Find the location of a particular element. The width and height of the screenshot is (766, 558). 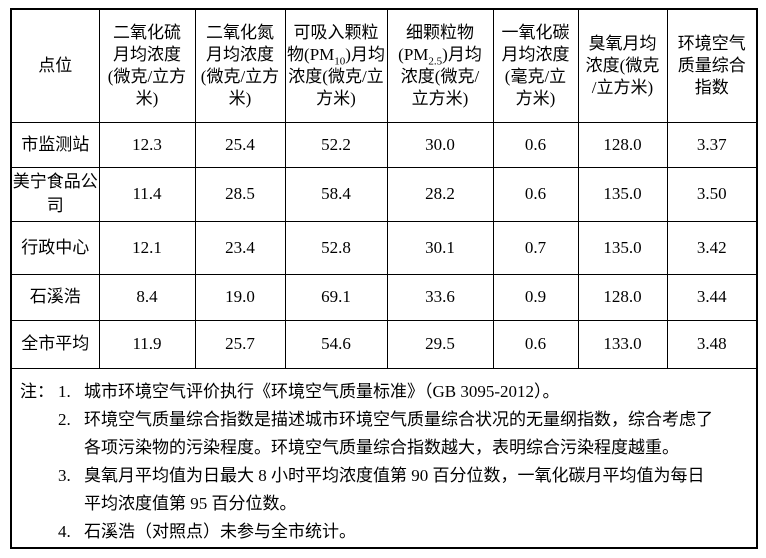

note-text: 城市环境空气评价执行《环境空气质量标准》（GB 3095-2012）。 is located at coordinates (418, 392).